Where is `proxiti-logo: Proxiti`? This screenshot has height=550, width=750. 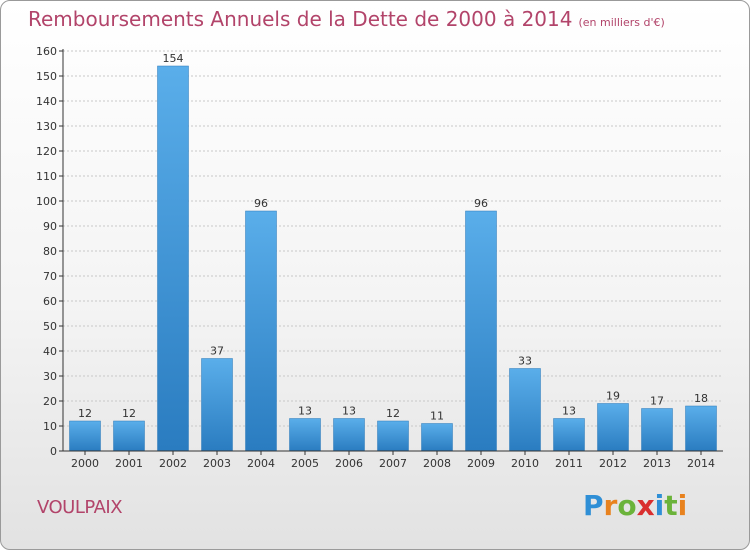
proxiti-logo: Proxiti is located at coordinates (635, 505).